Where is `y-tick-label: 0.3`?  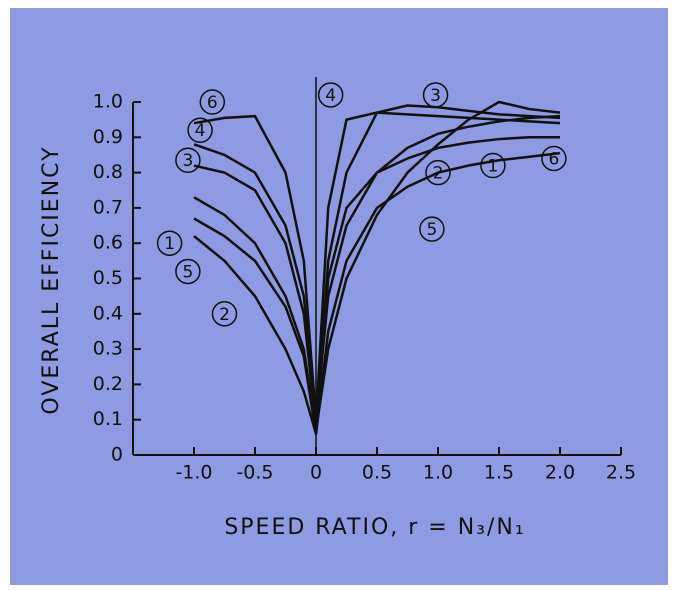
y-tick-label: 0.3 is located at coordinates (108, 349).